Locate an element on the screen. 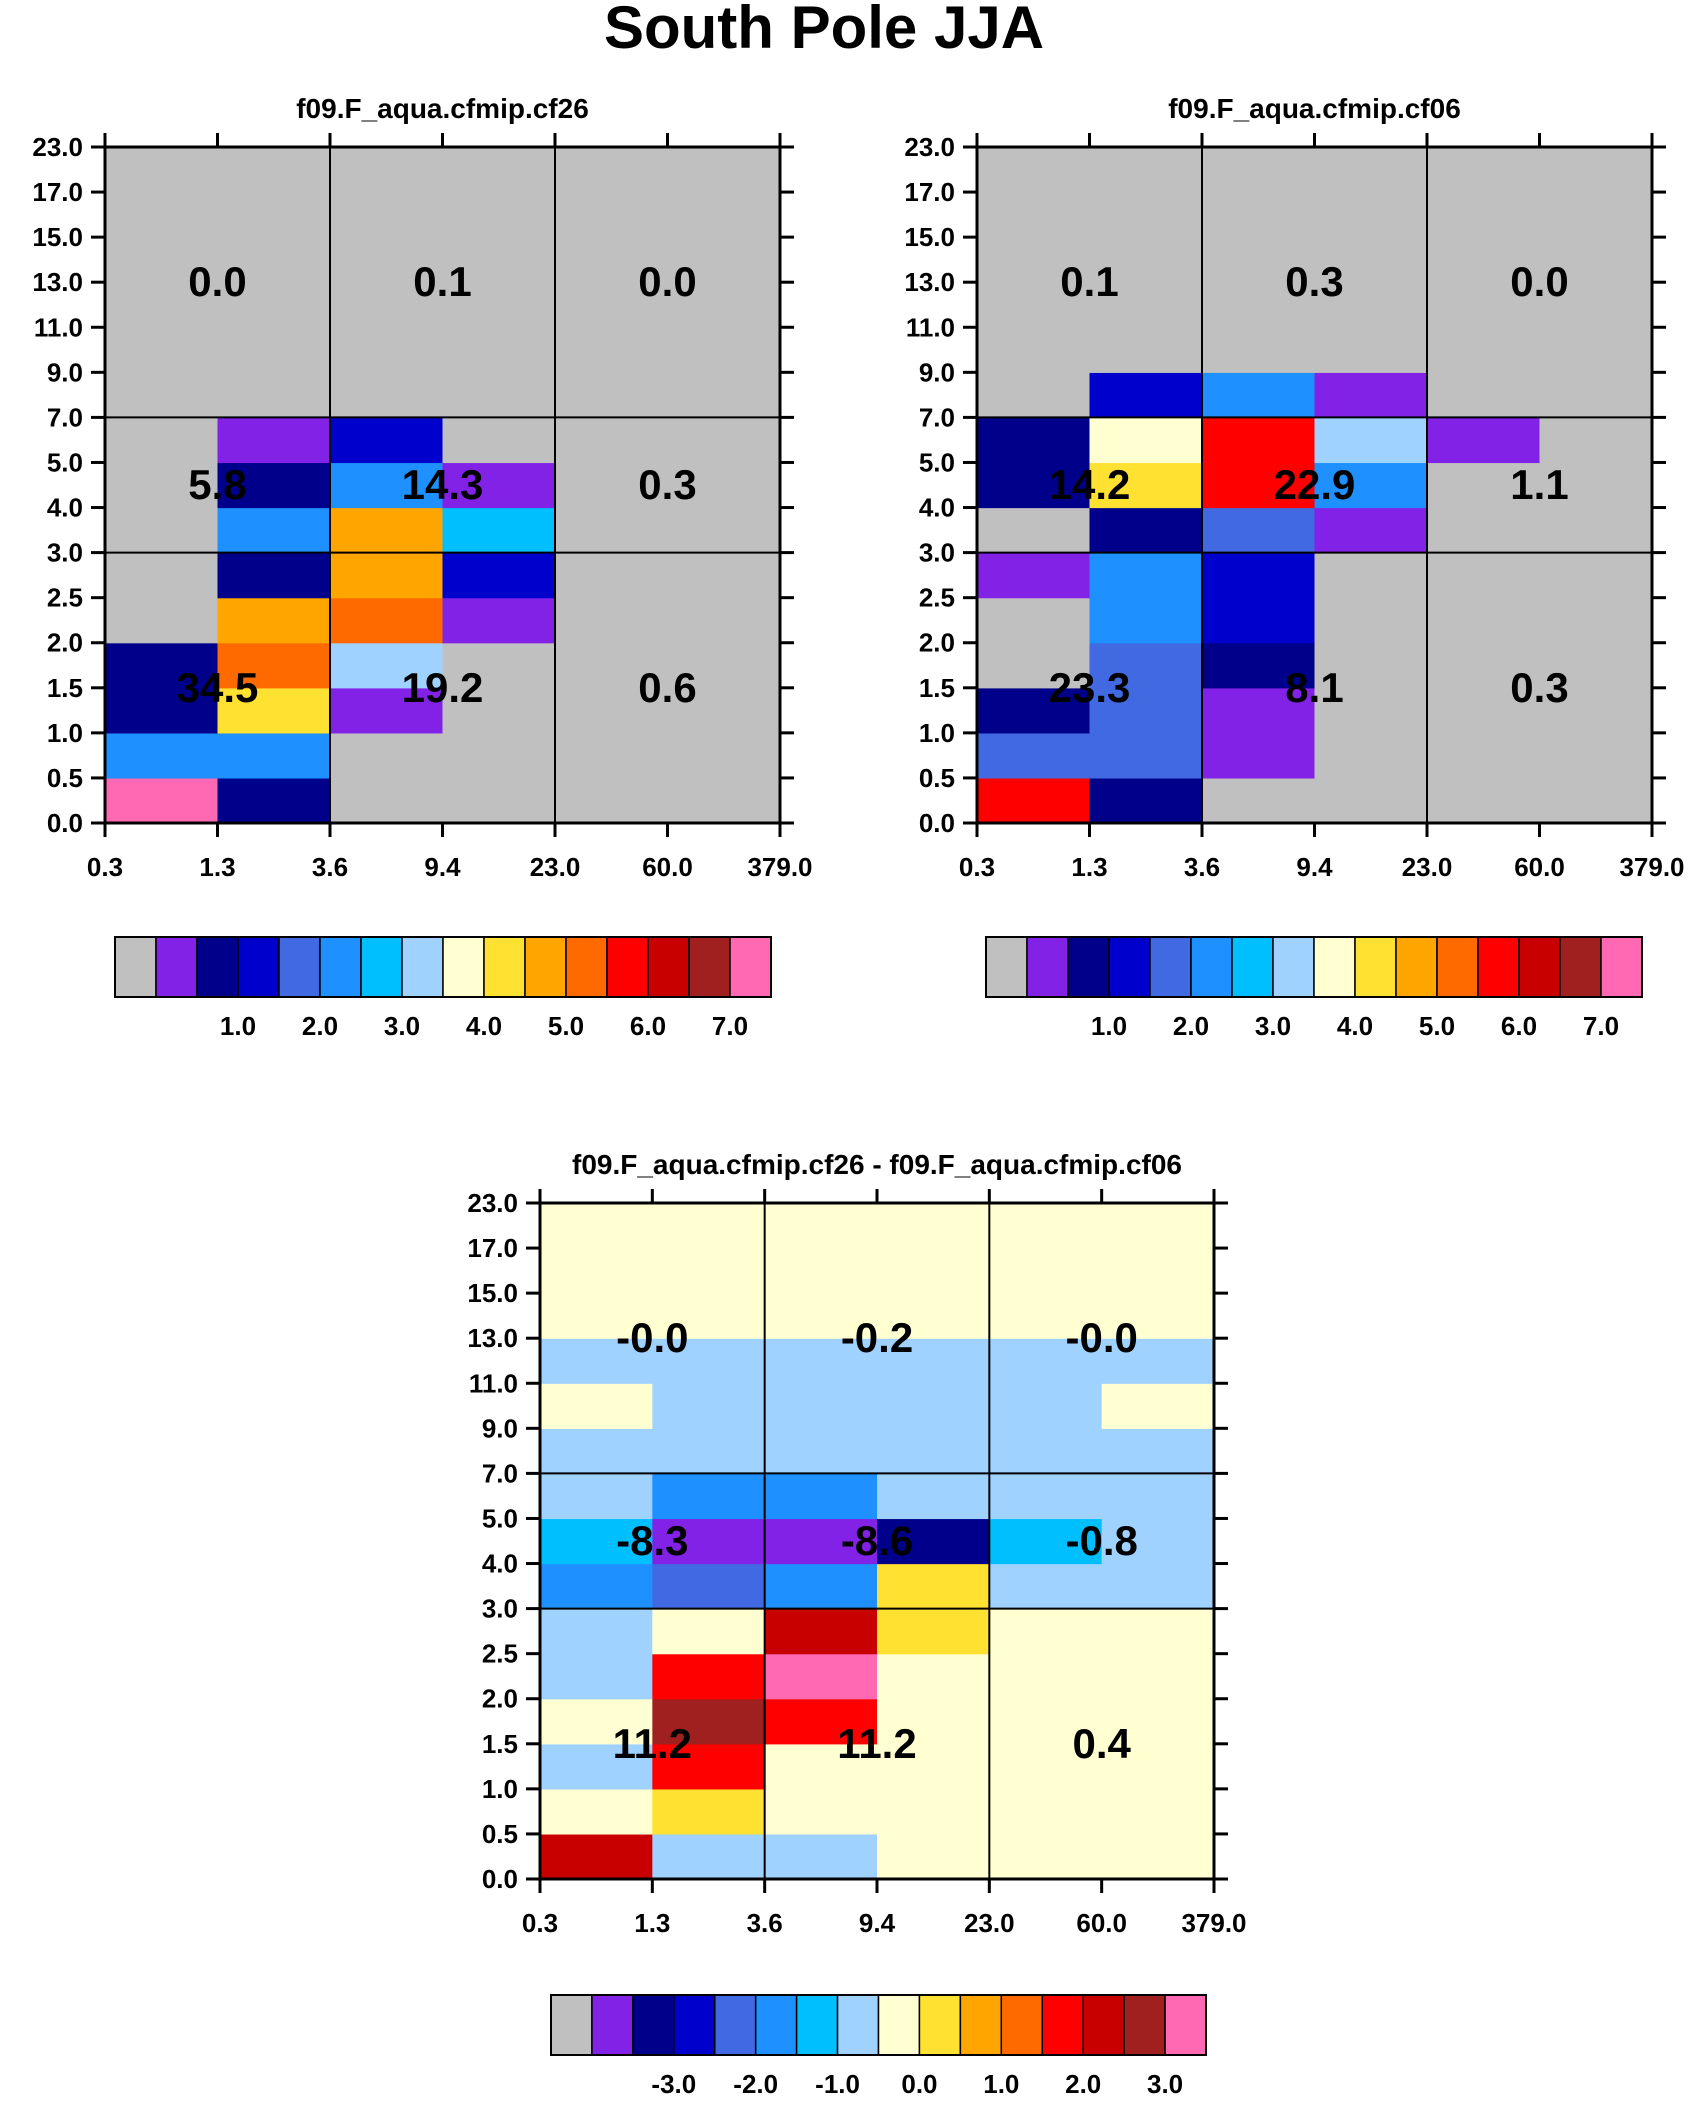 Image resolution: width=1696 pixels, height=2103 pixels. box-value-label: -0.8 is located at coordinates (1101, 1540).